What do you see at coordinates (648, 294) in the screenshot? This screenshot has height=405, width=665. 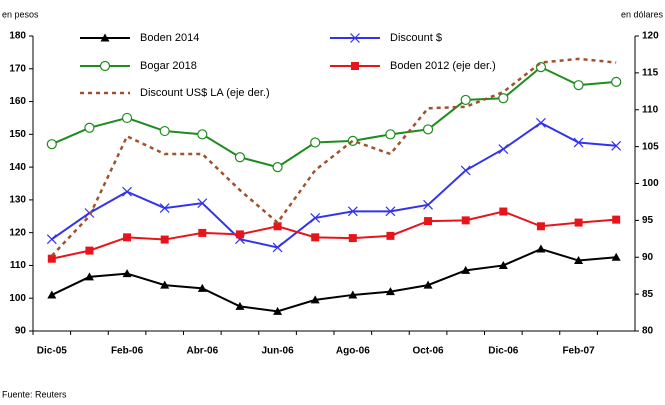 I see `y2-tick-label: 85` at bounding box center [648, 294].